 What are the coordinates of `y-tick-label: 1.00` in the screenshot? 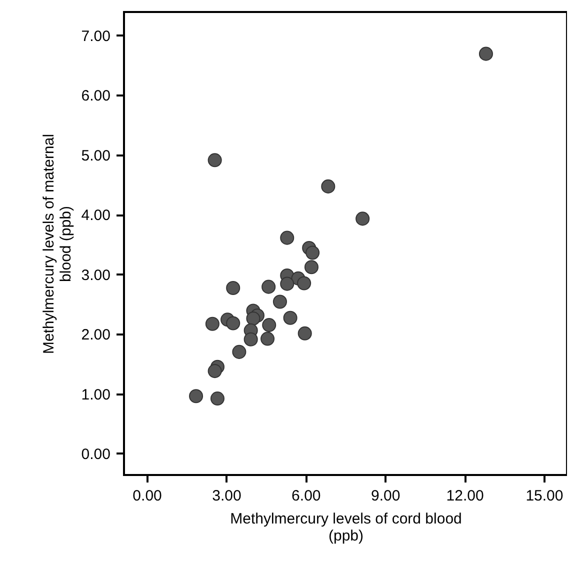 It's located at (95, 395).